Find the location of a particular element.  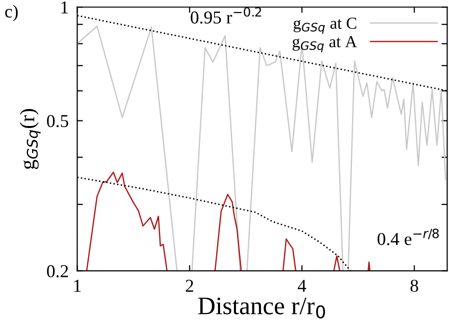

y-tick-label: 0.2 is located at coordinates (57, 271).